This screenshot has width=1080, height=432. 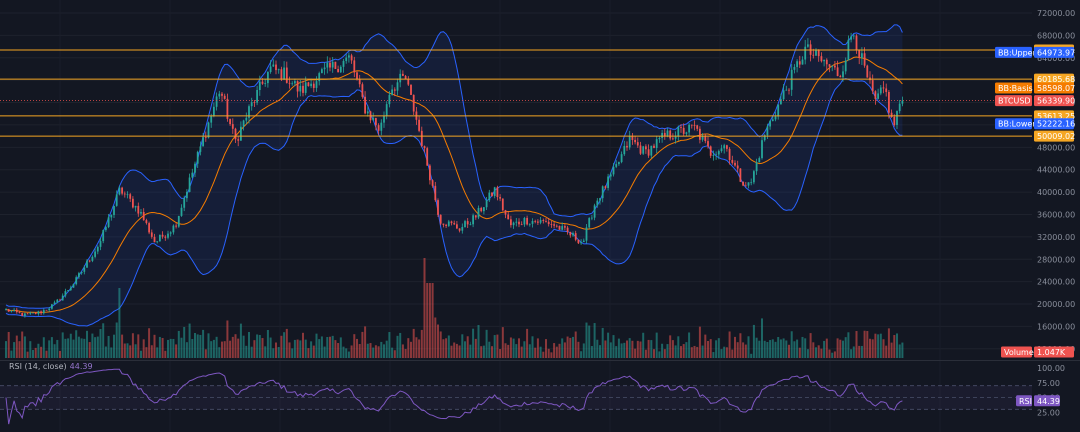 I want to click on bb-basis-value-tag-text: 58598.07, so click(x=1056, y=88).